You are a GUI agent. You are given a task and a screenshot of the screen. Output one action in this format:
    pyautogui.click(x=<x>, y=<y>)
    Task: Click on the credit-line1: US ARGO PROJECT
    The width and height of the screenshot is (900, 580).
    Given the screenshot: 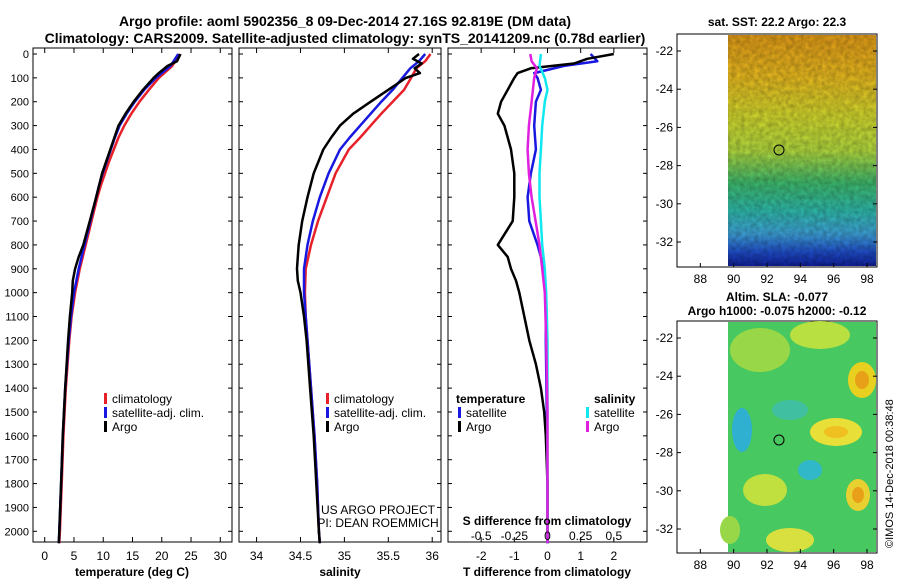 What is the action you would take?
    pyautogui.click(x=378, y=510)
    